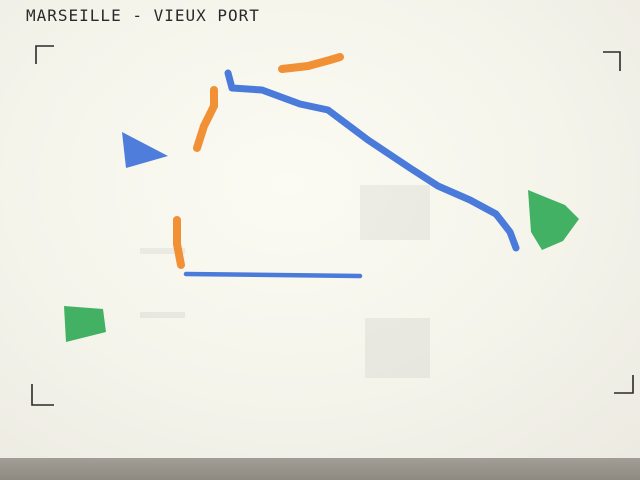 The image size is (640, 480). Describe the element at coordinates (42, 395) in the screenshot. I see `corner-mark-bottom-left` at that location.